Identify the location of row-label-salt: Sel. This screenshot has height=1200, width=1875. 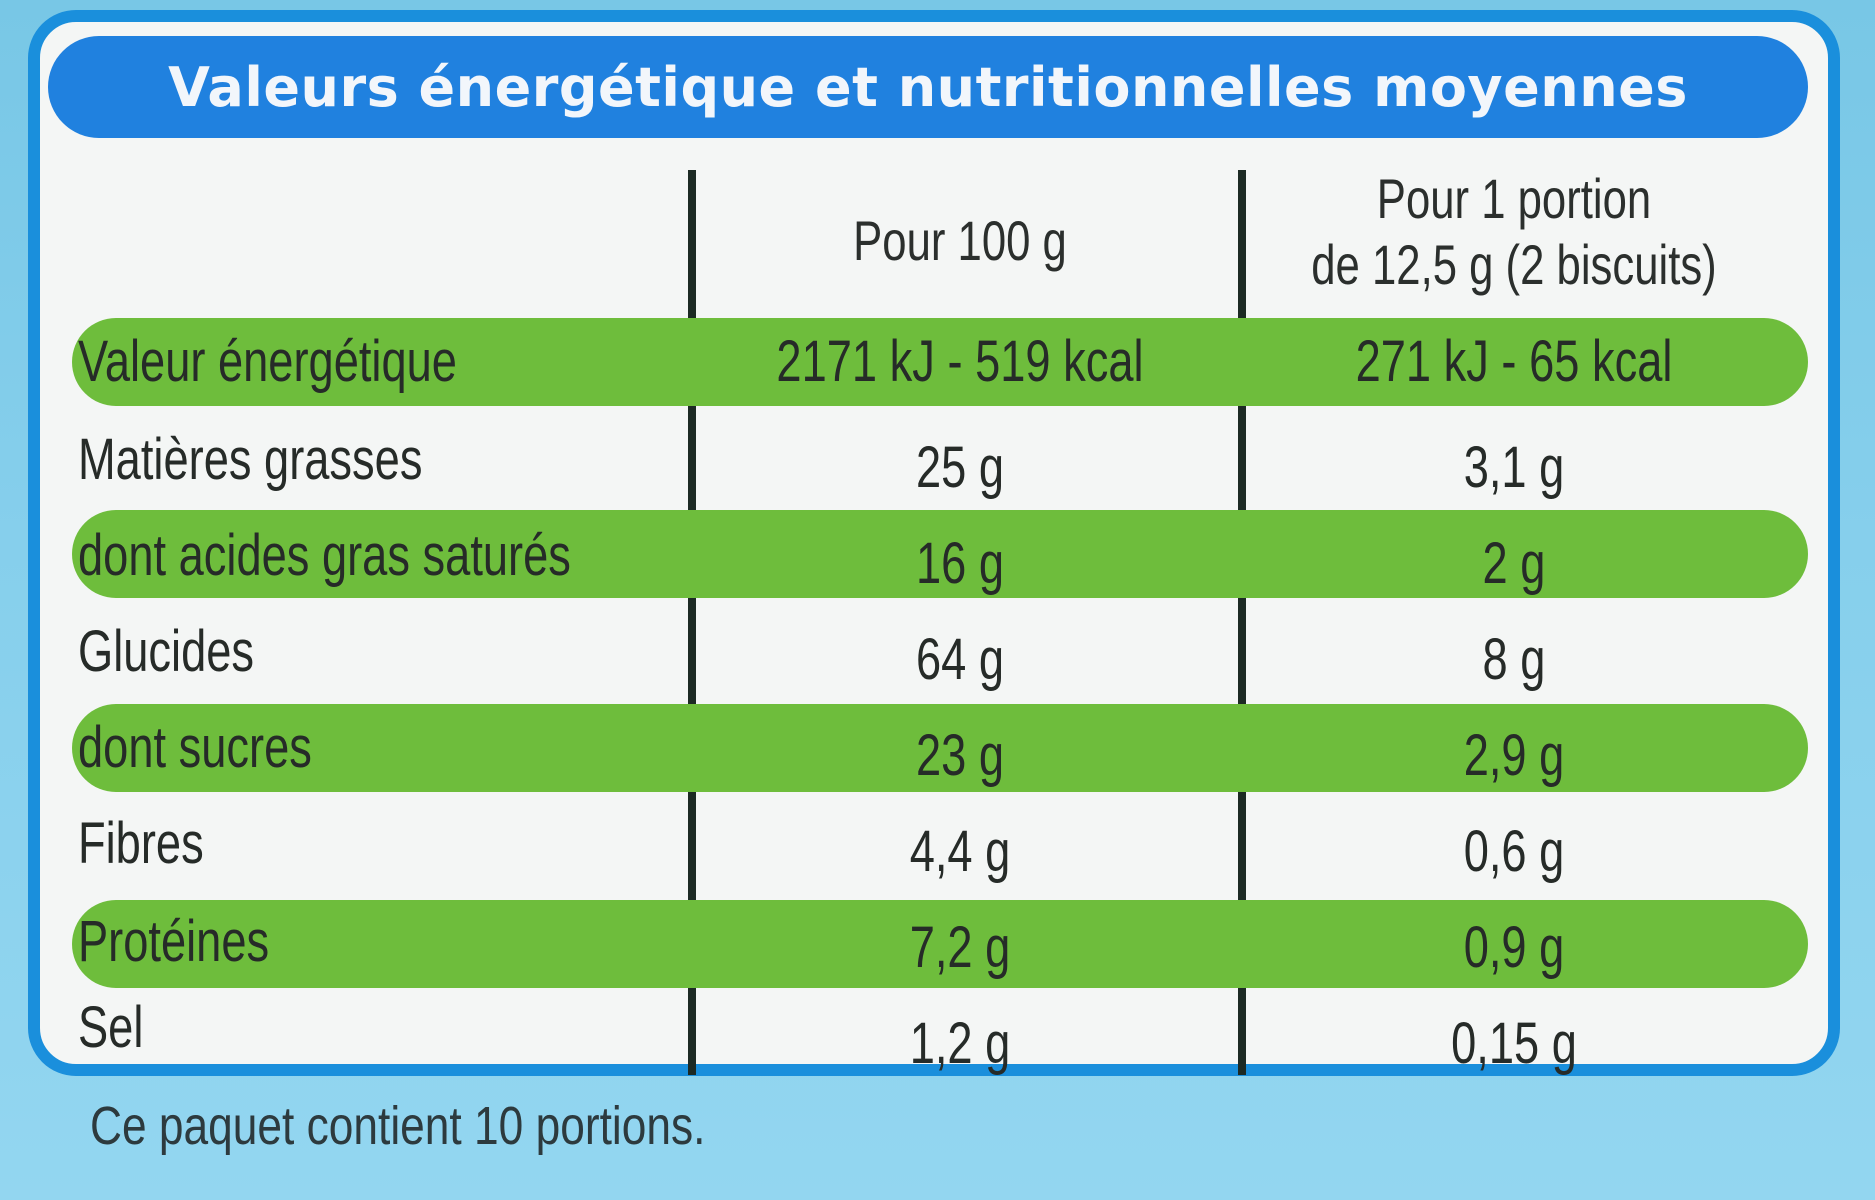
(111, 1027).